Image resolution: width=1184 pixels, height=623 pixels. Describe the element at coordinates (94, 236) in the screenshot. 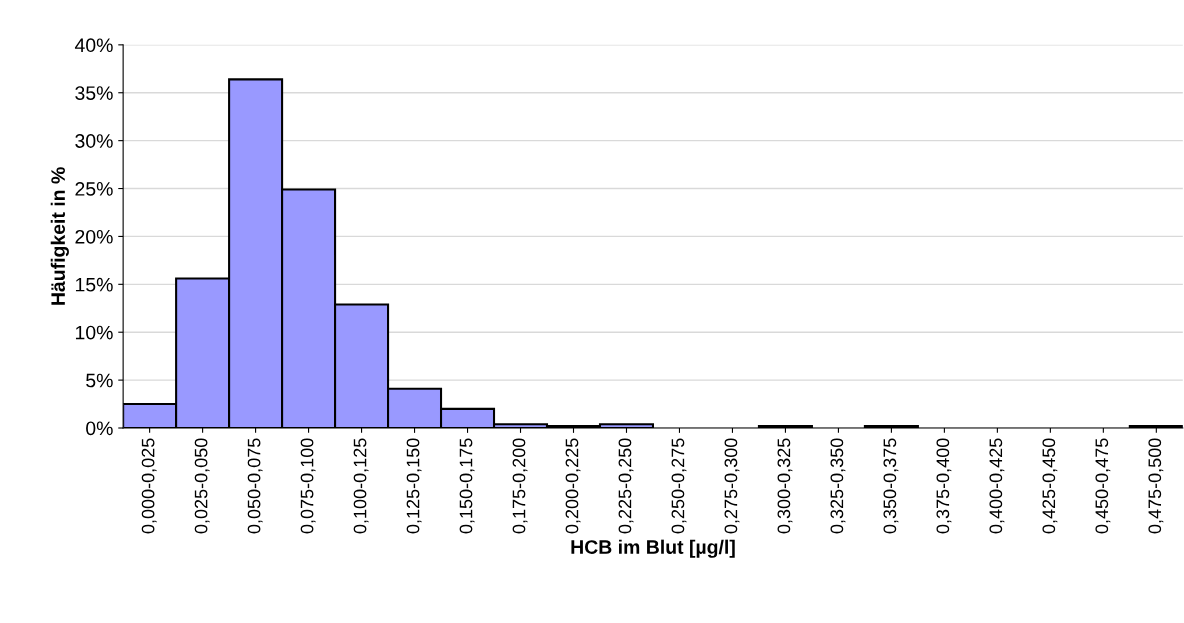

I see `y-tick-label: 20%` at that location.